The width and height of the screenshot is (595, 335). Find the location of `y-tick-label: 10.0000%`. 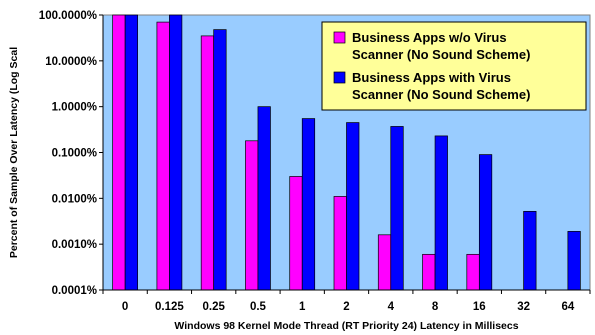

y-tick-label: 10.0000% is located at coordinates (71, 62).